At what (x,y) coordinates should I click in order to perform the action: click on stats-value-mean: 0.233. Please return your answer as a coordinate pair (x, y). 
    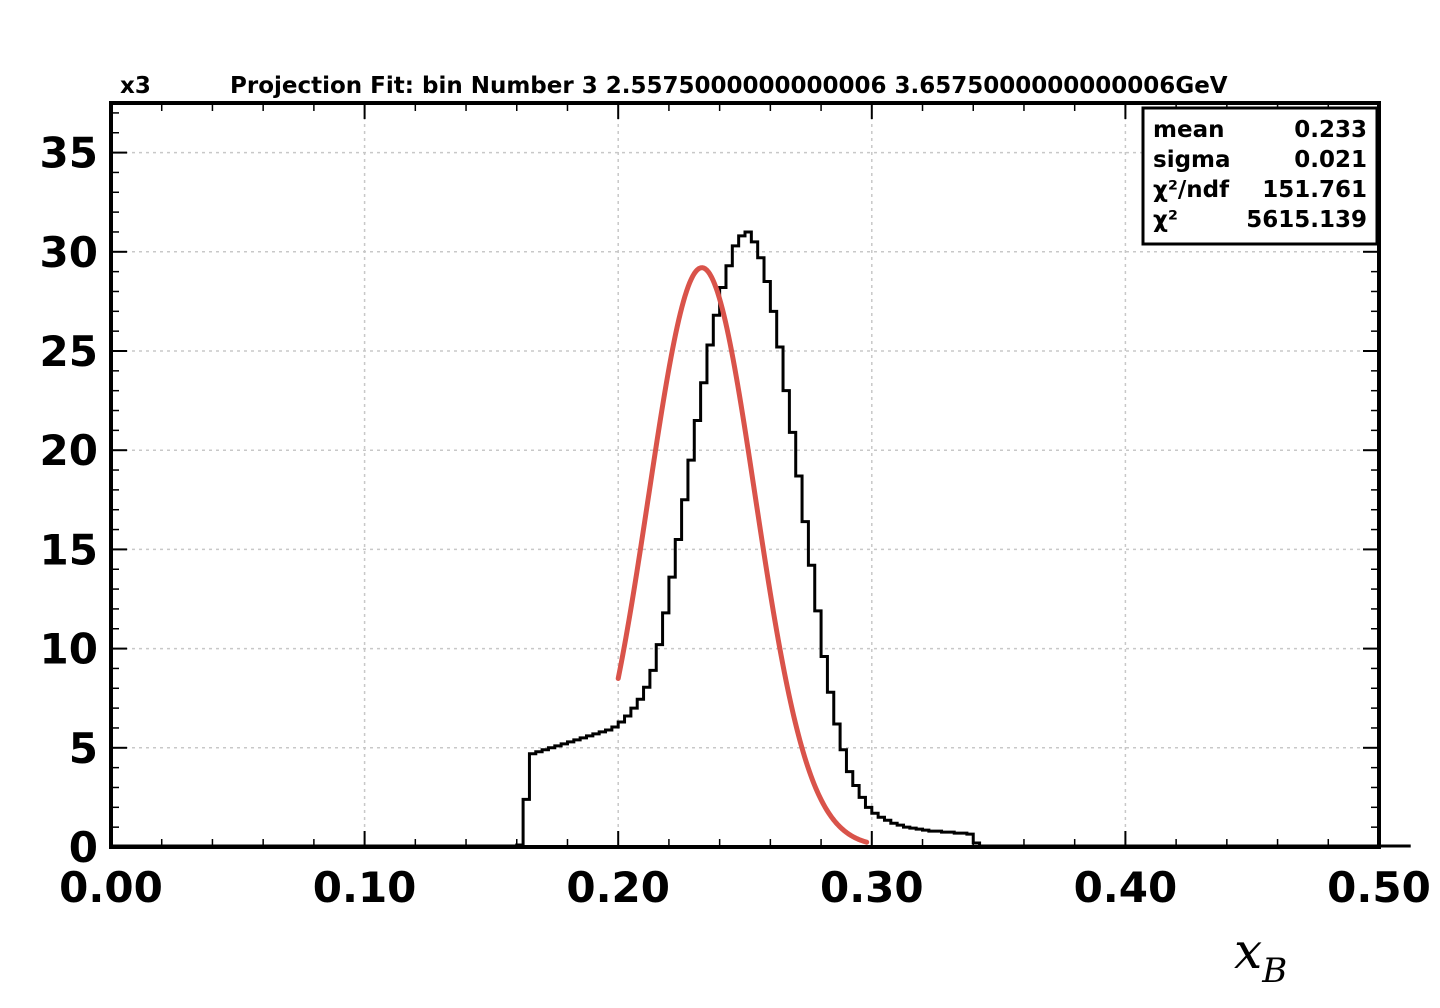
    Looking at the image, I should click on (1330, 130).